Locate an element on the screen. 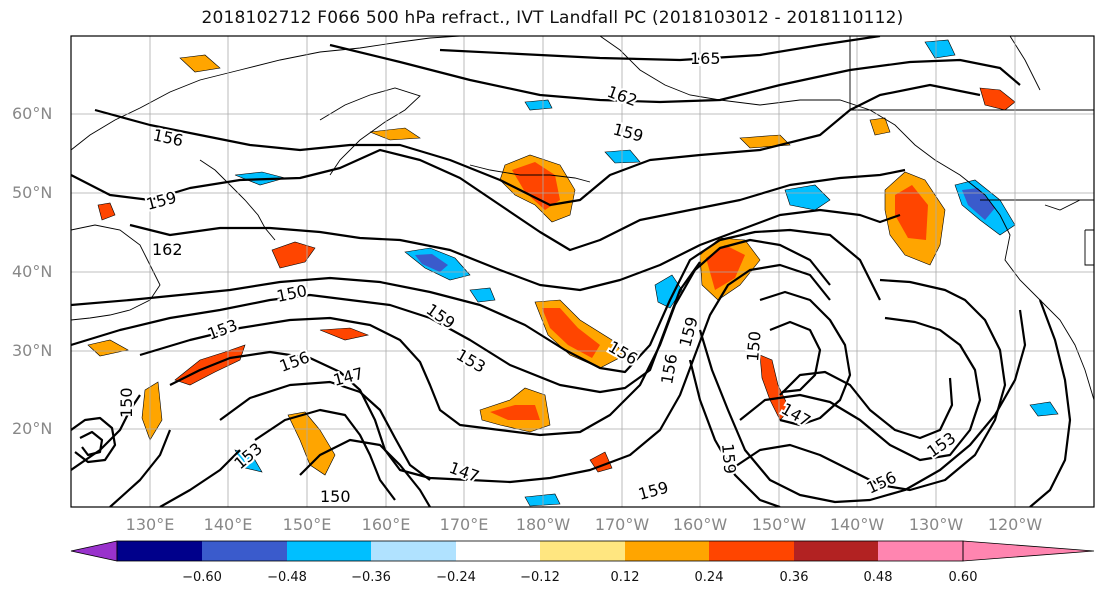  colorbar-extend-left is located at coordinates (94, 551).